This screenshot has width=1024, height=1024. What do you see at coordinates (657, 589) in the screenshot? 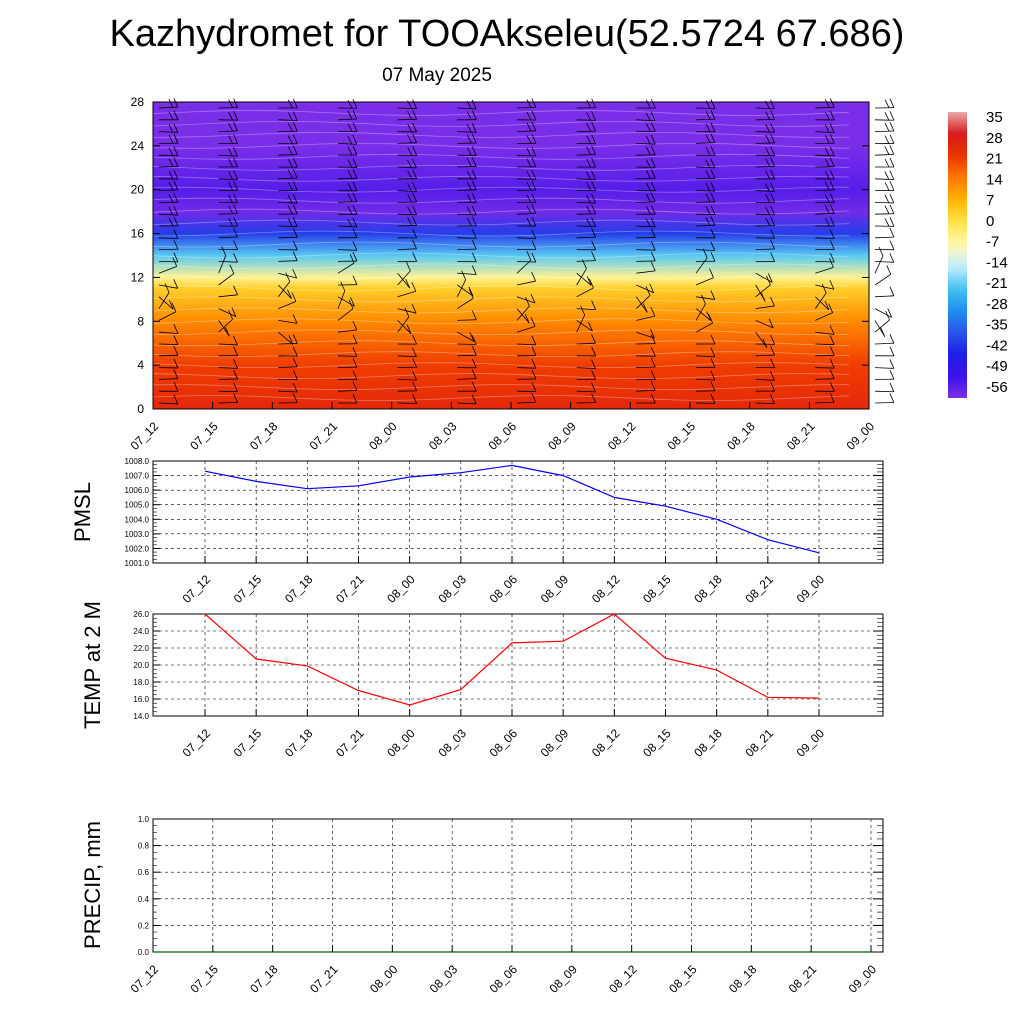
I see `x-tick-label: 08_15` at bounding box center [657, 589].